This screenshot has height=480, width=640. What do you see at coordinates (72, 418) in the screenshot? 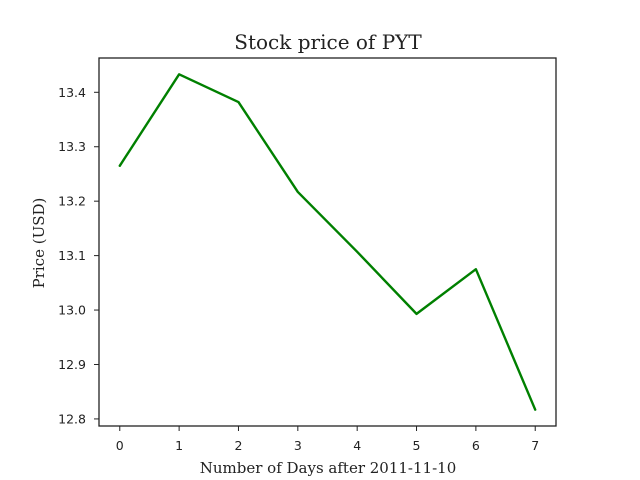
I see `y-tick-label: 12.8` at bounding box center [72, 418].